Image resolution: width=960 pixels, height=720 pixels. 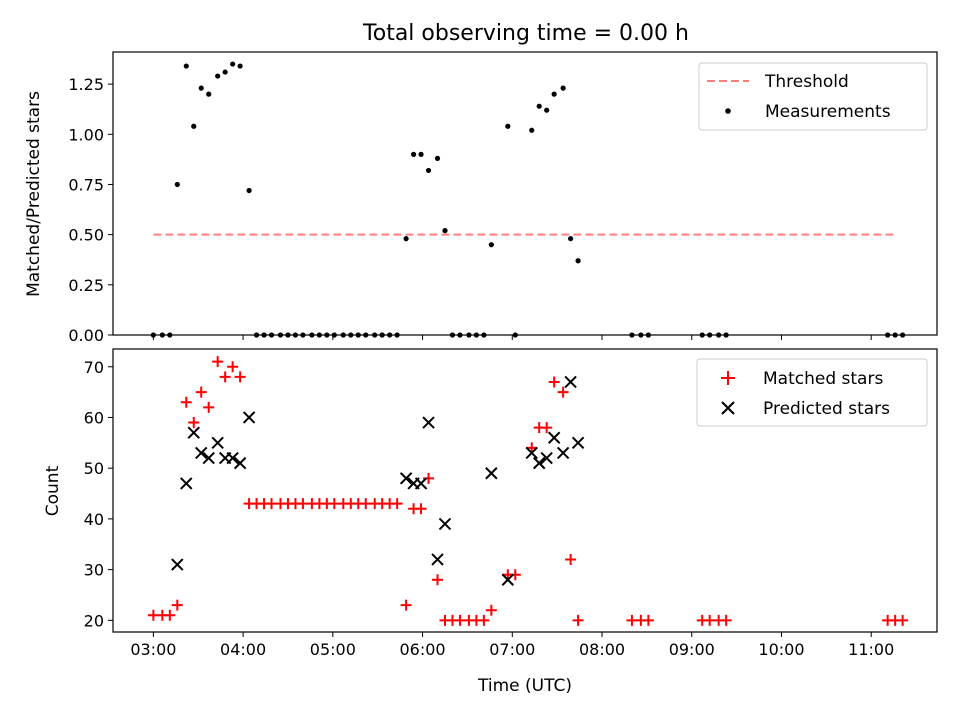 What do you see at coordinates (333, 649) in the screenshot?
I see `x-tick-label: 05:00` at bounding box center [333, 649].